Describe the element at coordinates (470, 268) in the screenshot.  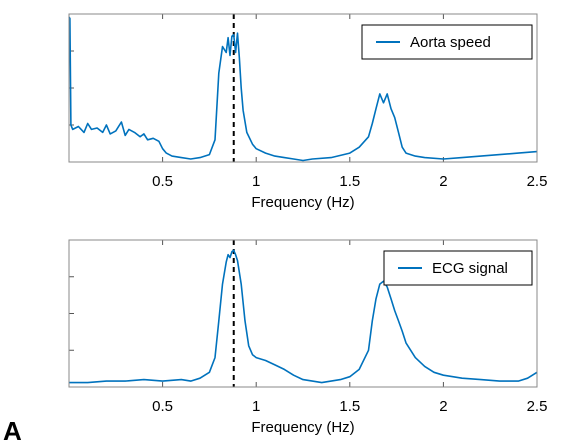
I see `legend-label: ECG signal` at that location.